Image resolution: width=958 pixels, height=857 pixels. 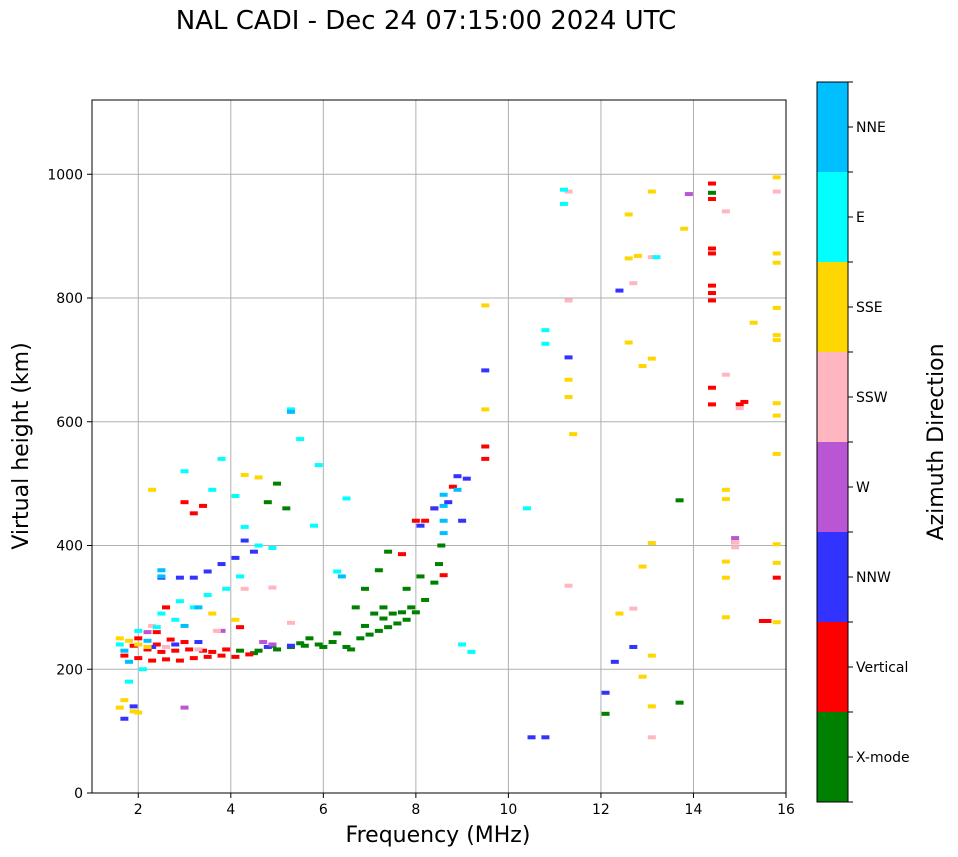 I want to click on colorbar-tick-label: NNE, so click(x=871, y=128).